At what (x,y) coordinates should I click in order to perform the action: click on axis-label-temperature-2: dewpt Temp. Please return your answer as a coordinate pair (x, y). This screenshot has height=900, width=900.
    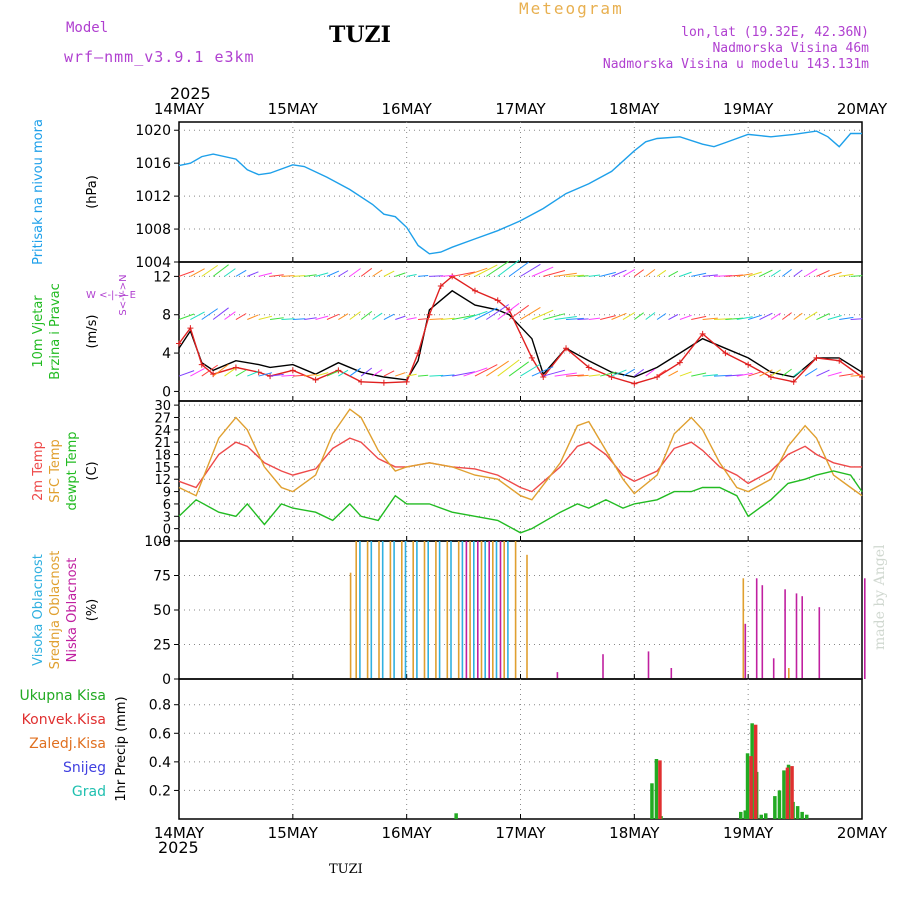
    Looking at the image, I should click on (72, 470).